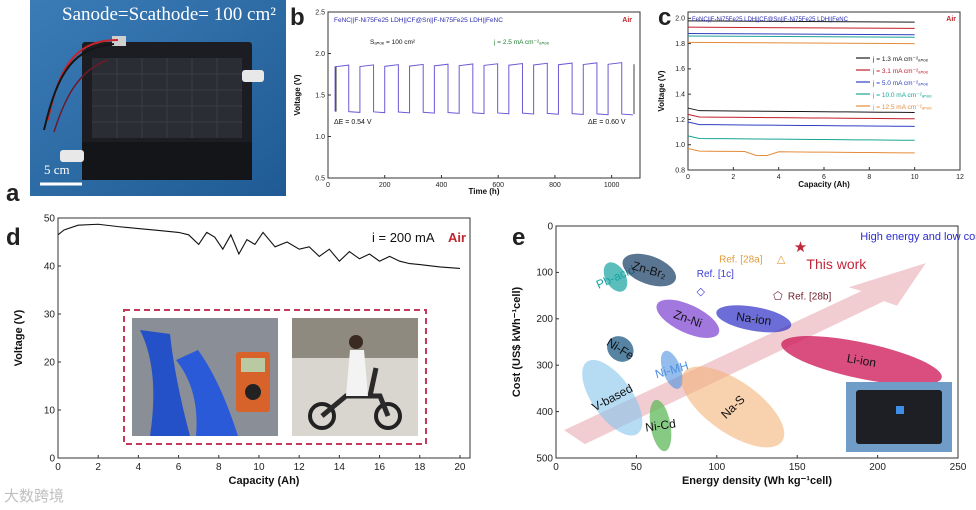 The height and width of the screenshot is (510, 976). What do you see at coordinates (403, 237) in the screenshot?
I see `current-annotation: i = 200 mA` at bounding box center [403, 237].